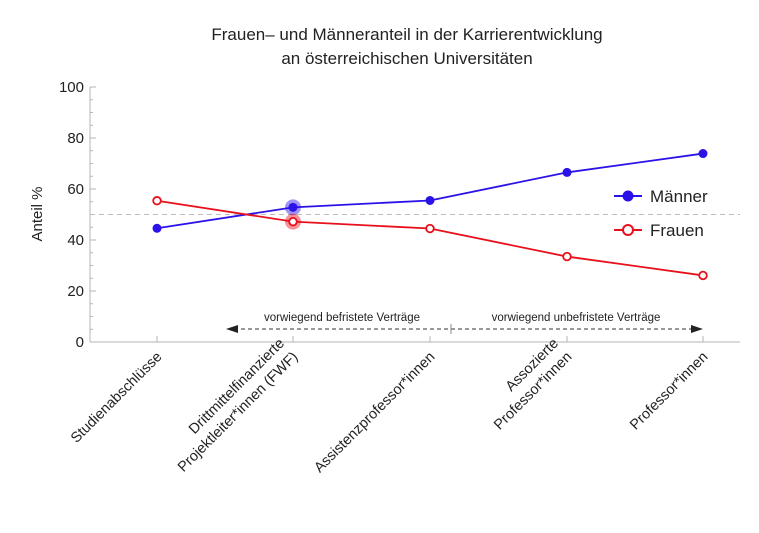 The height and width of the screenshot is (533, 759). Describe the element at coordinates (430, 191) in the screenshot. I see `series-line-maenner` at that location.